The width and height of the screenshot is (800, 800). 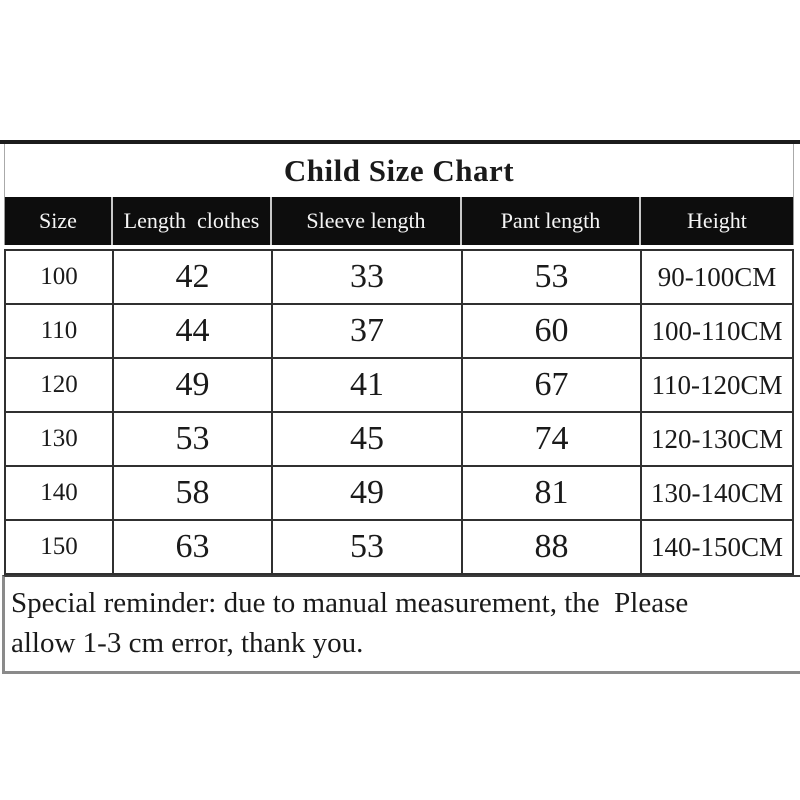 I want to click on title-row: Child Size Chart, so click(x=399, y=170).